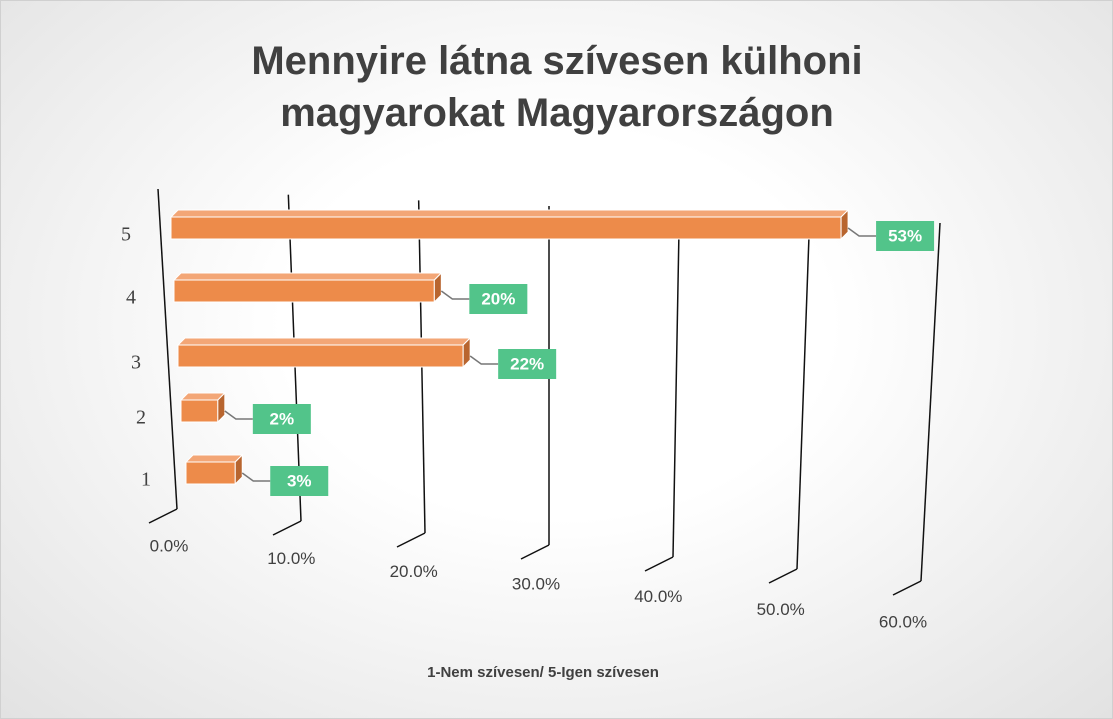 The width and height of the screenshot is (1113, 719). I want to click on category-label: 5, so click(126, 235).